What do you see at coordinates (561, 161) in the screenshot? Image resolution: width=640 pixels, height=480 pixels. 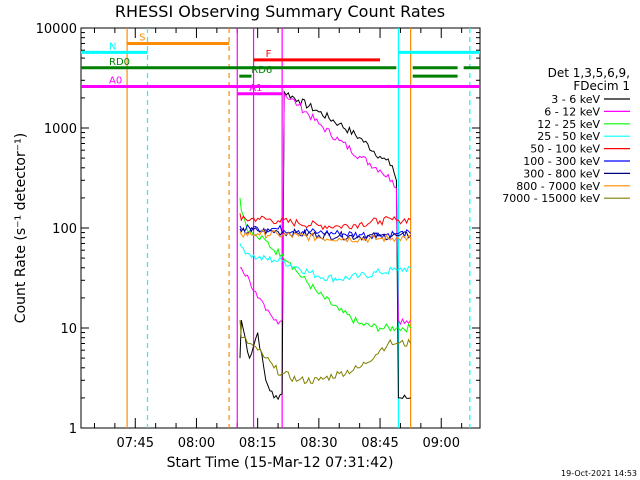 I see `legend-label: 100 - 300 keV` at bounding box center [561, 161].